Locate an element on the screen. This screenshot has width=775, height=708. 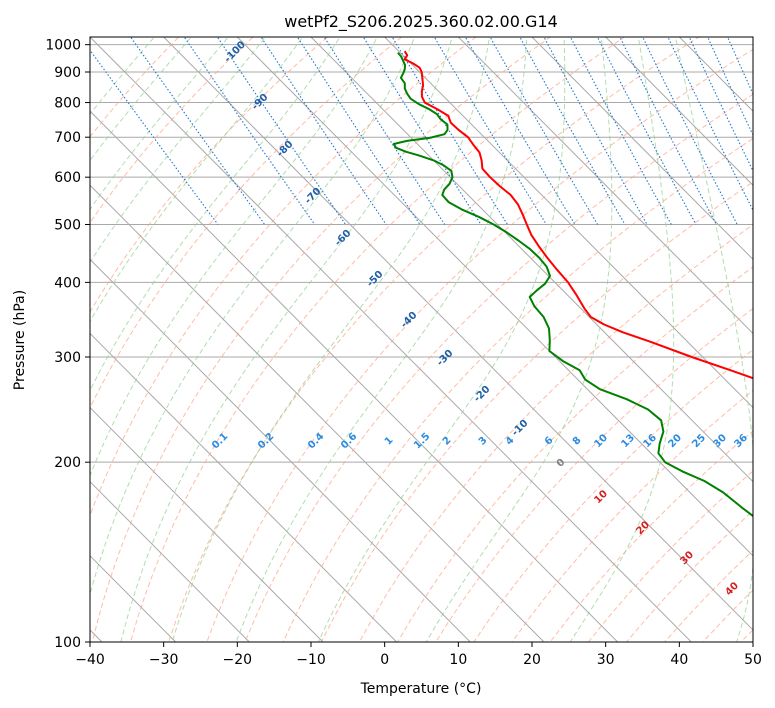
x-tick-label: 0 is located at coordinates (384, 660).